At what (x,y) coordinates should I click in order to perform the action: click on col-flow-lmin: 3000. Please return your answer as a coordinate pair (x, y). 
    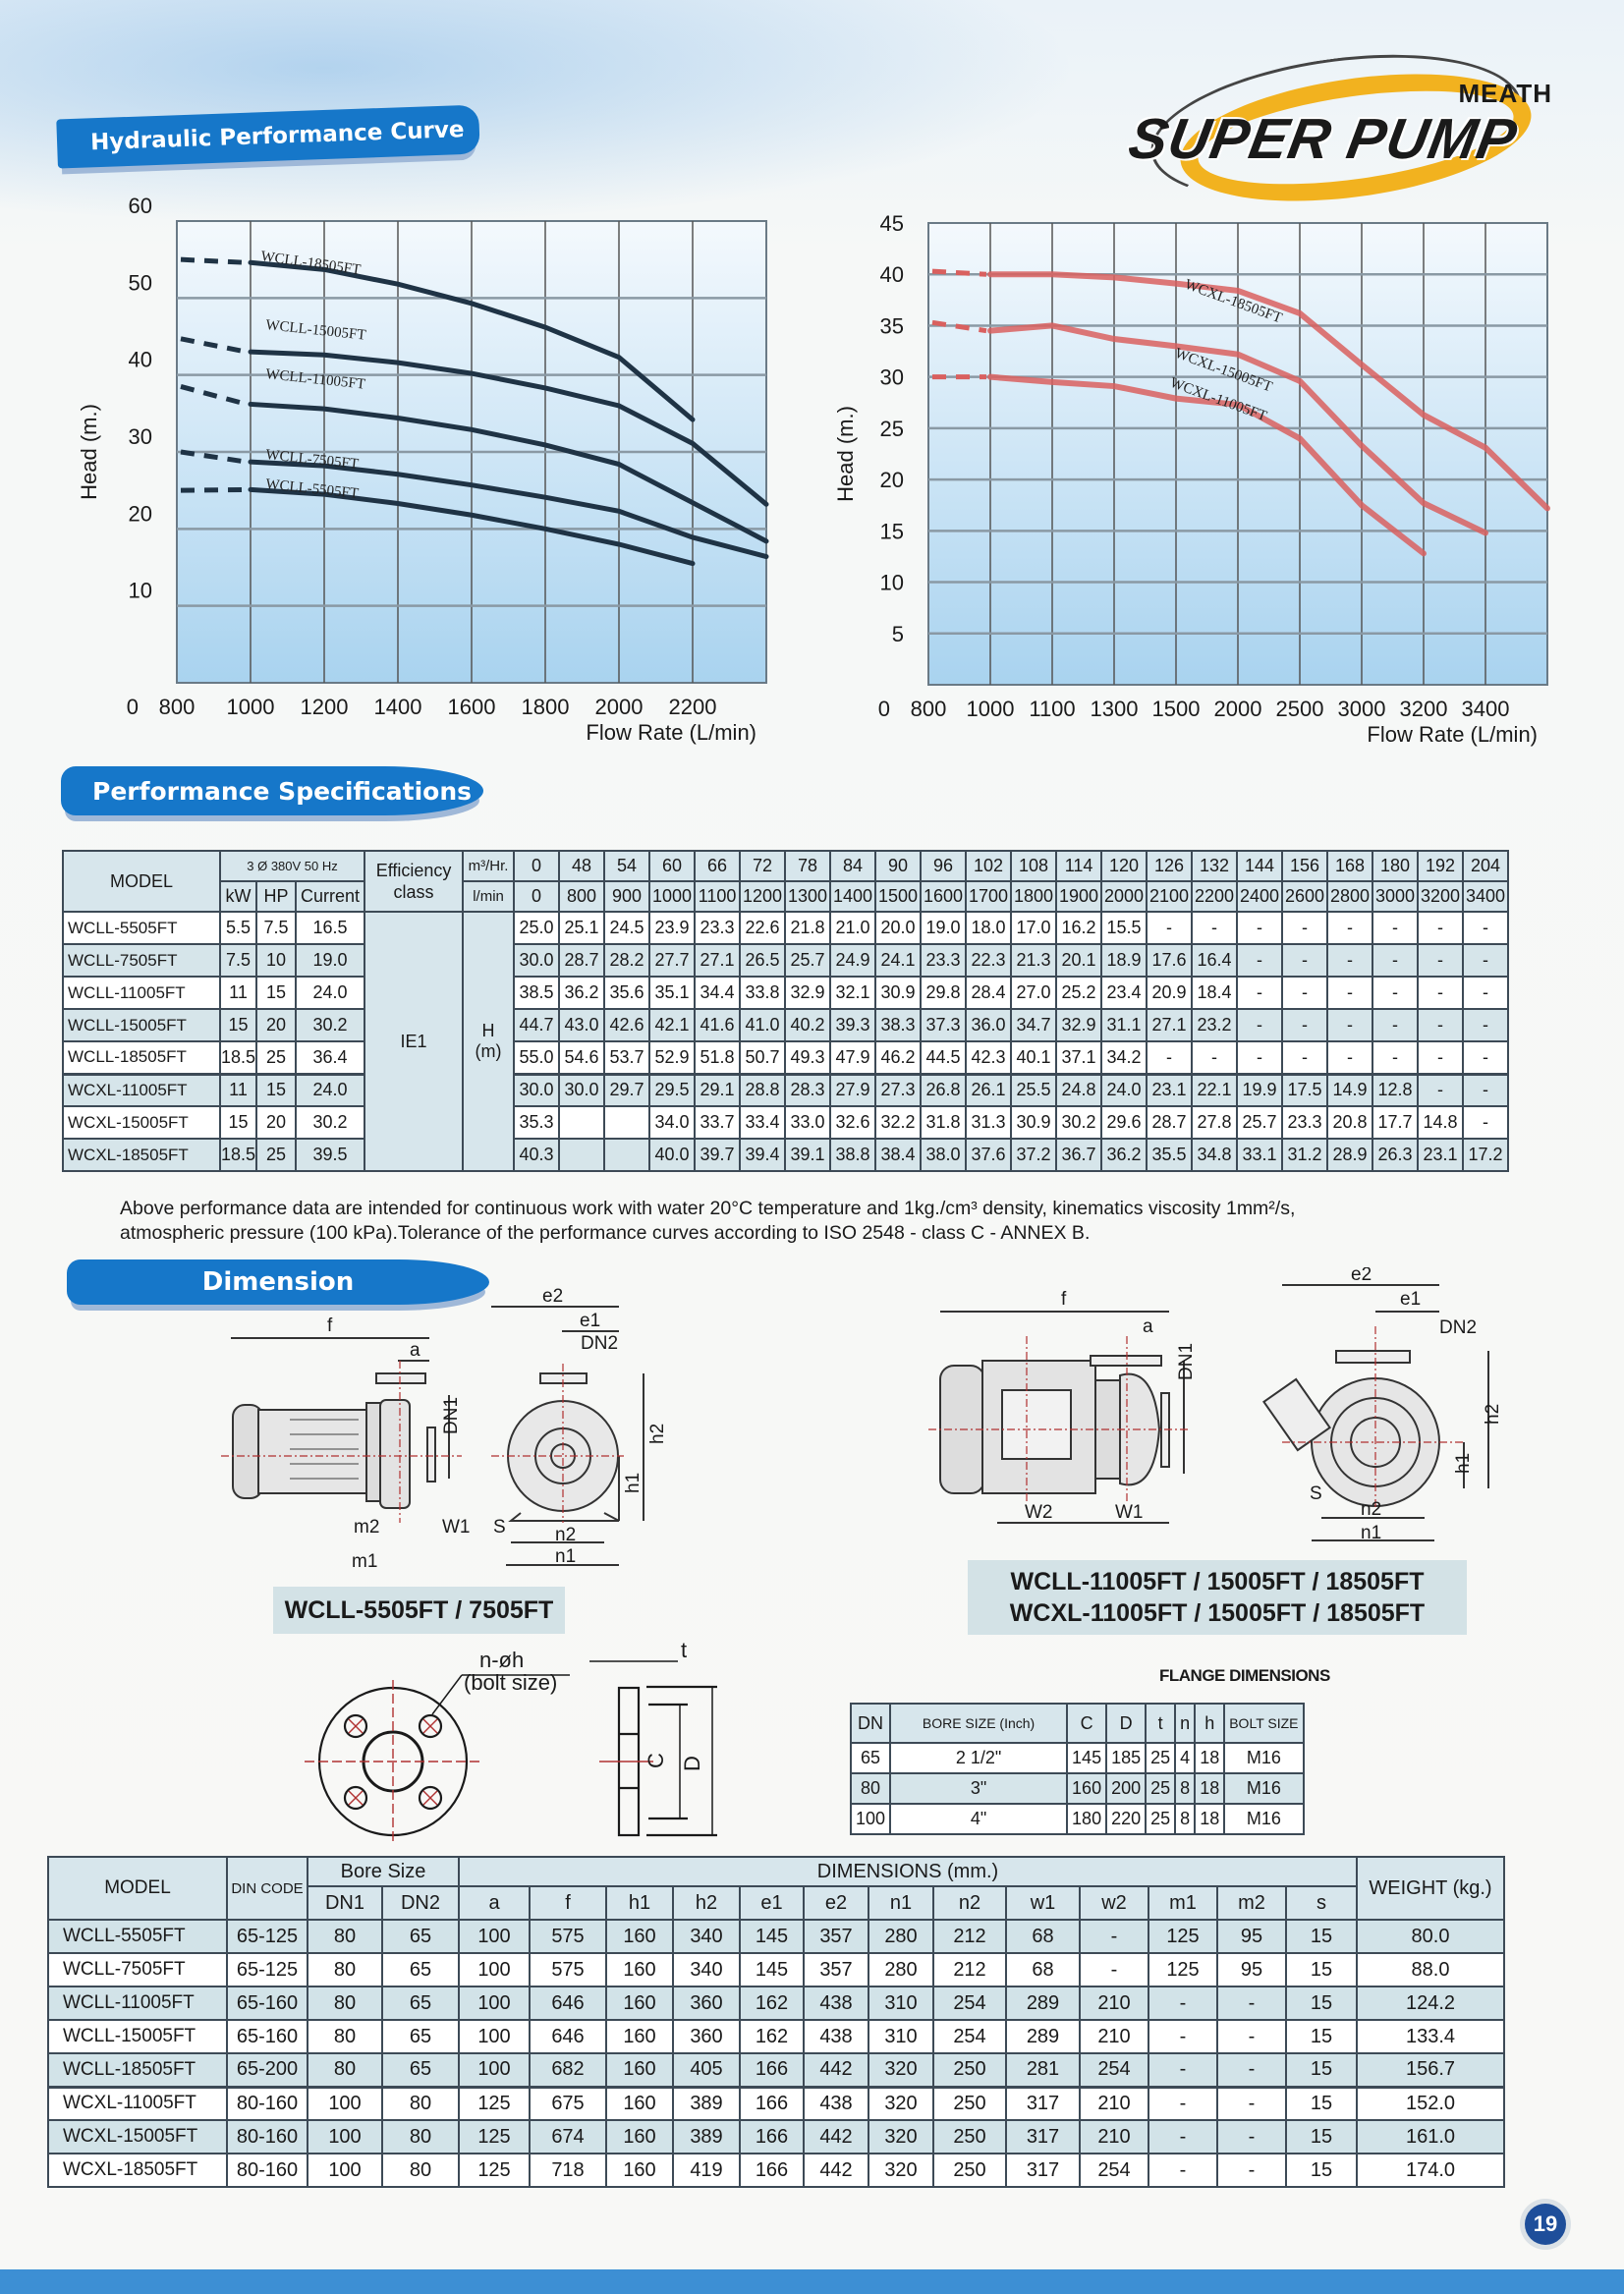
    Looking at the image, I should click on (1396, 897).